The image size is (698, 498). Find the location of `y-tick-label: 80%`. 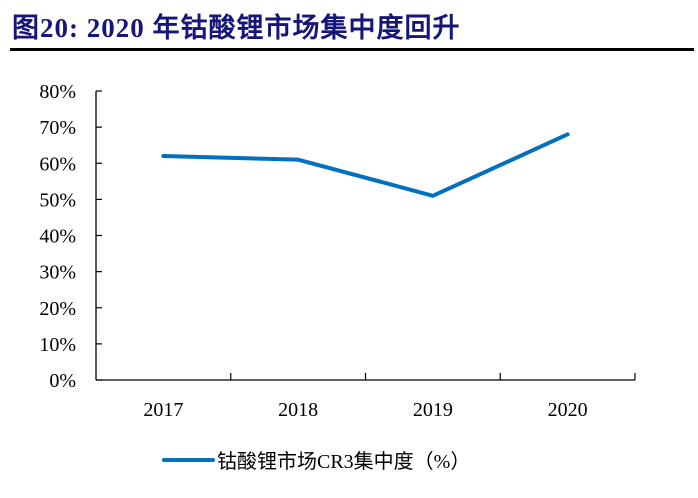

y-tick-label: 80% is located at coordinates (57, 92).